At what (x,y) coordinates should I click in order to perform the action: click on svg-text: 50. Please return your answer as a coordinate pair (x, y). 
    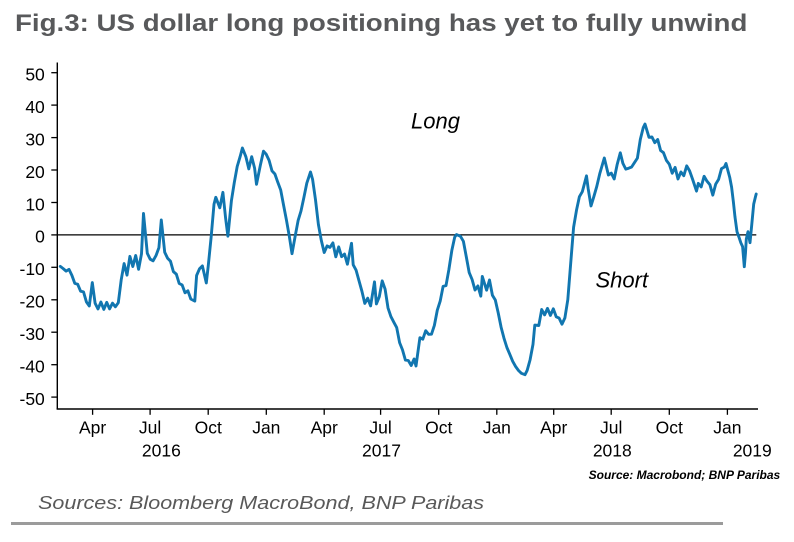
    Looking at the image, I should click on (35, 75).